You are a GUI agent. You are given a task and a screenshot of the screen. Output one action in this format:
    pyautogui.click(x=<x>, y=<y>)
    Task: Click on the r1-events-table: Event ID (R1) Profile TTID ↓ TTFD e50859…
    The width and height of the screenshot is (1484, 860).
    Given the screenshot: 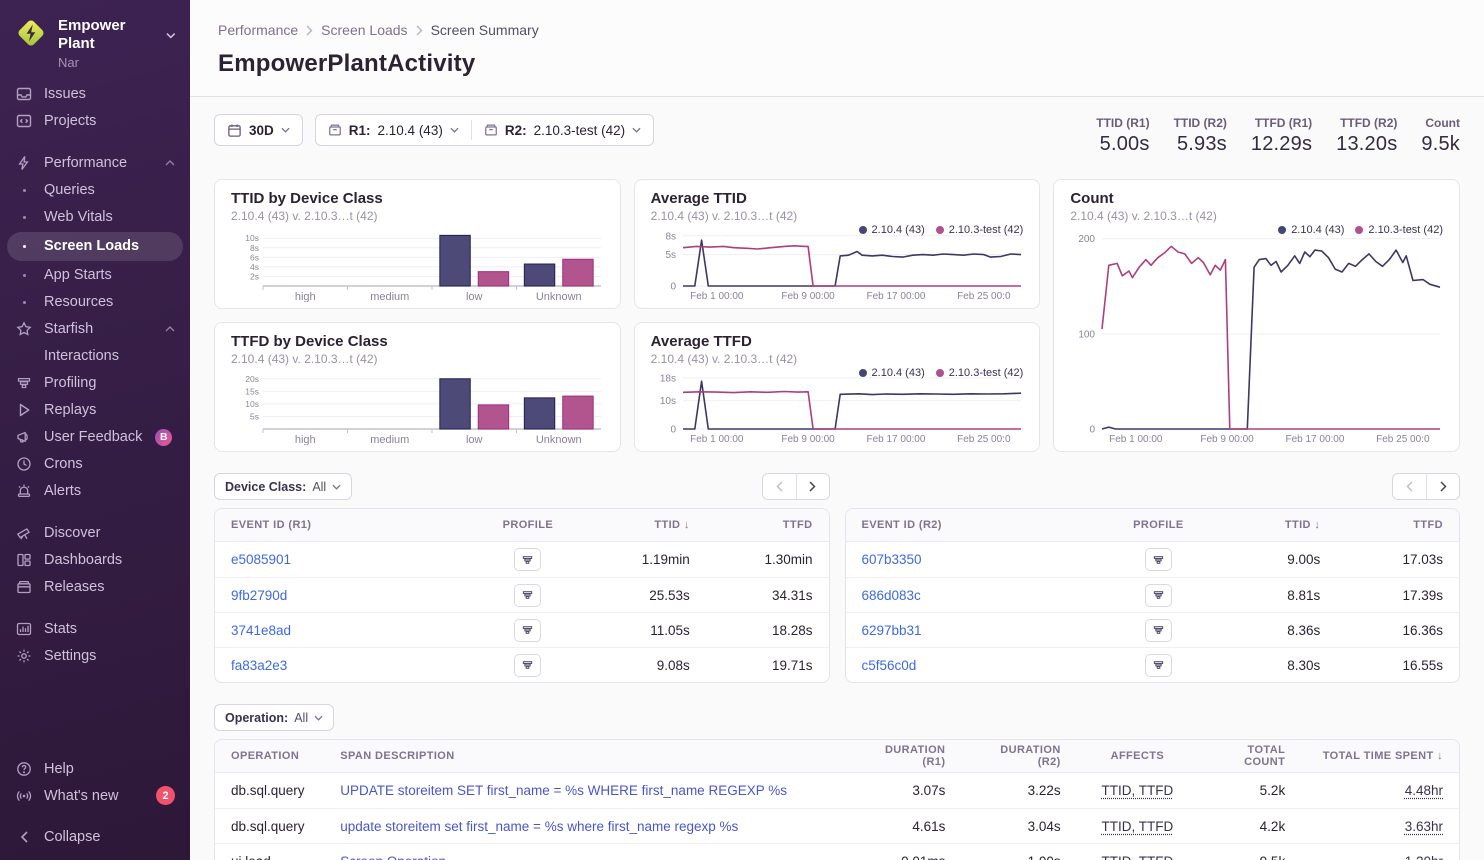 What is the action you would take?
    pyautogui.click(x=522, y=595)
    